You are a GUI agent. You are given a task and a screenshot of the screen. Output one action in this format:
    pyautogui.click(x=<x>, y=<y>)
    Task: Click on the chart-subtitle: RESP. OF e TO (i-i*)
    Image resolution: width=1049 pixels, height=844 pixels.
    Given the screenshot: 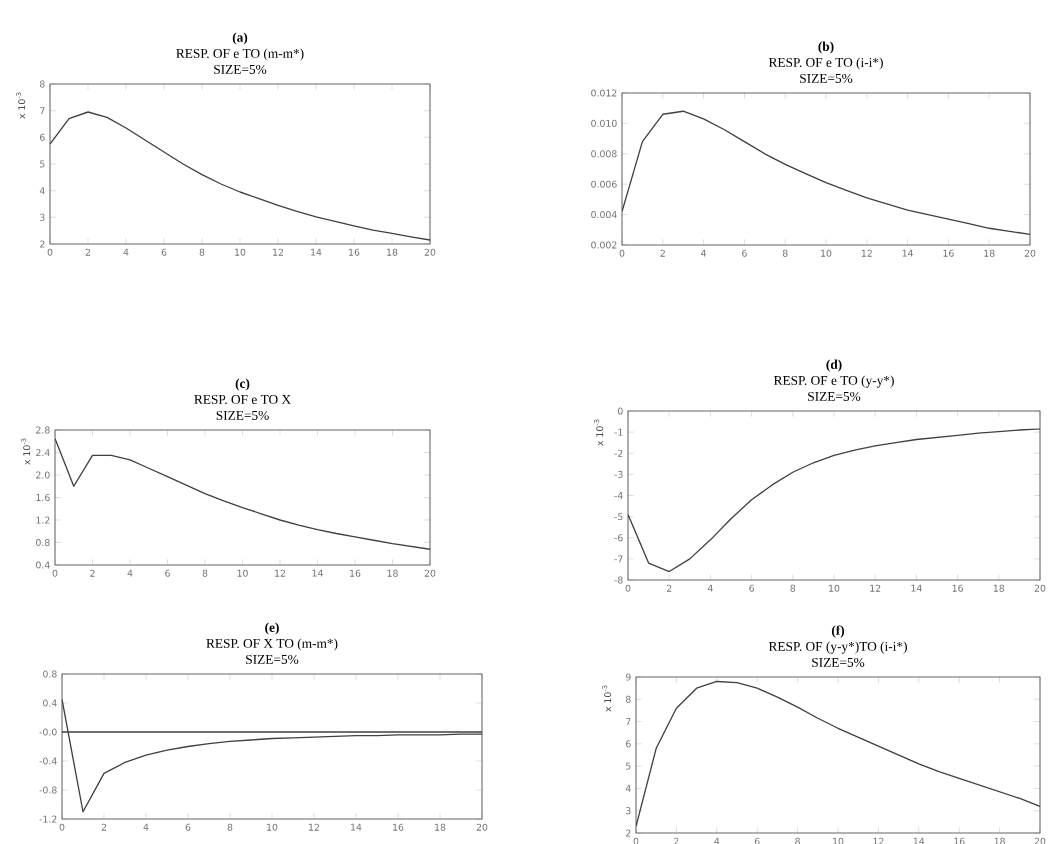 What is the action you would take?
    pyautogui.click(x=825, y=63)
    